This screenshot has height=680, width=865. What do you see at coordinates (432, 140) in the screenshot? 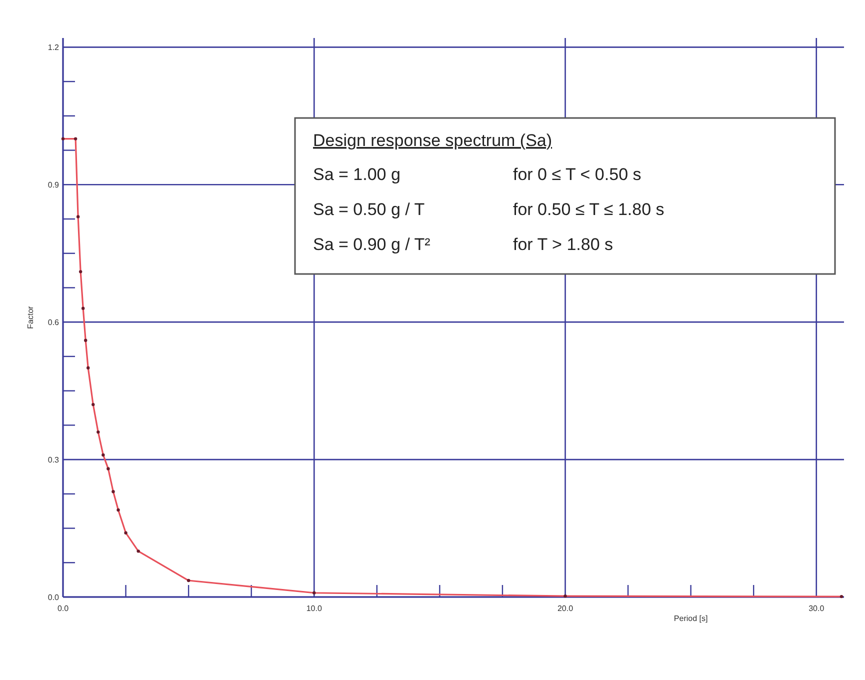
I see `annotation: Design response spectrum (Sa)` at bounding box center [432, 140].